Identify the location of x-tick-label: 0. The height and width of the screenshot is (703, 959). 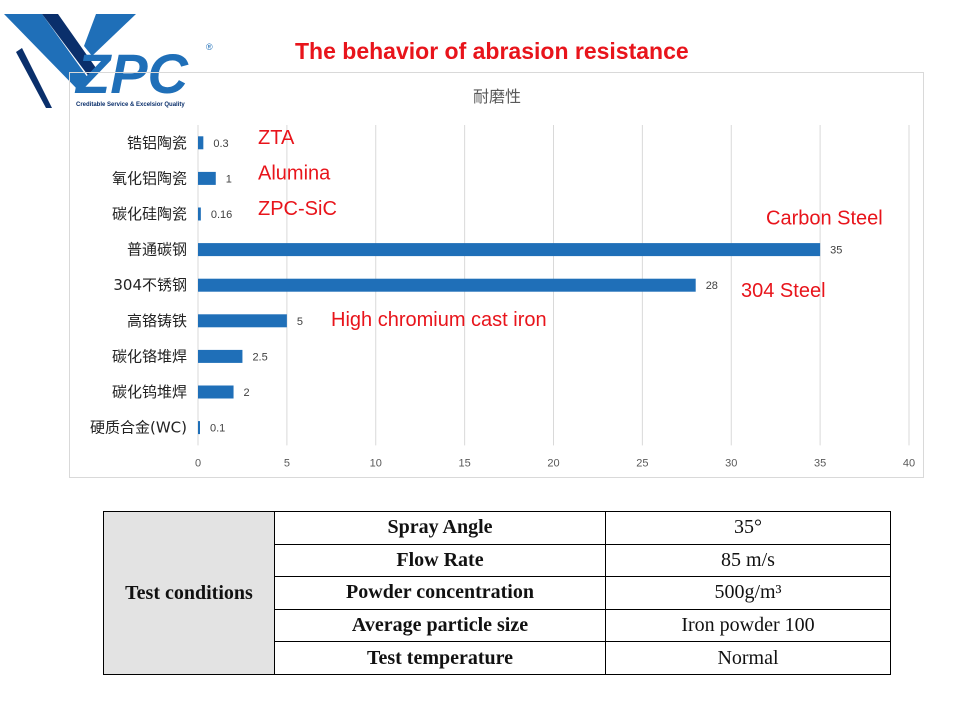
(198, 463).